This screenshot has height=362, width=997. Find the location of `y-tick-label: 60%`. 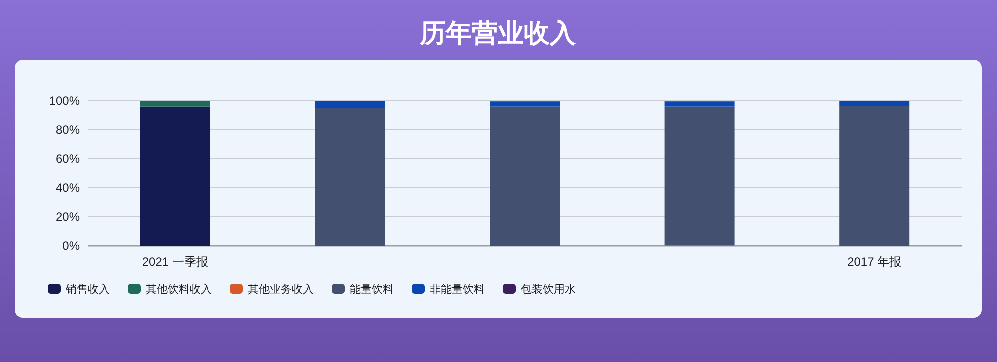

y-tick-label: 60% is located at coordinates (68, 159).